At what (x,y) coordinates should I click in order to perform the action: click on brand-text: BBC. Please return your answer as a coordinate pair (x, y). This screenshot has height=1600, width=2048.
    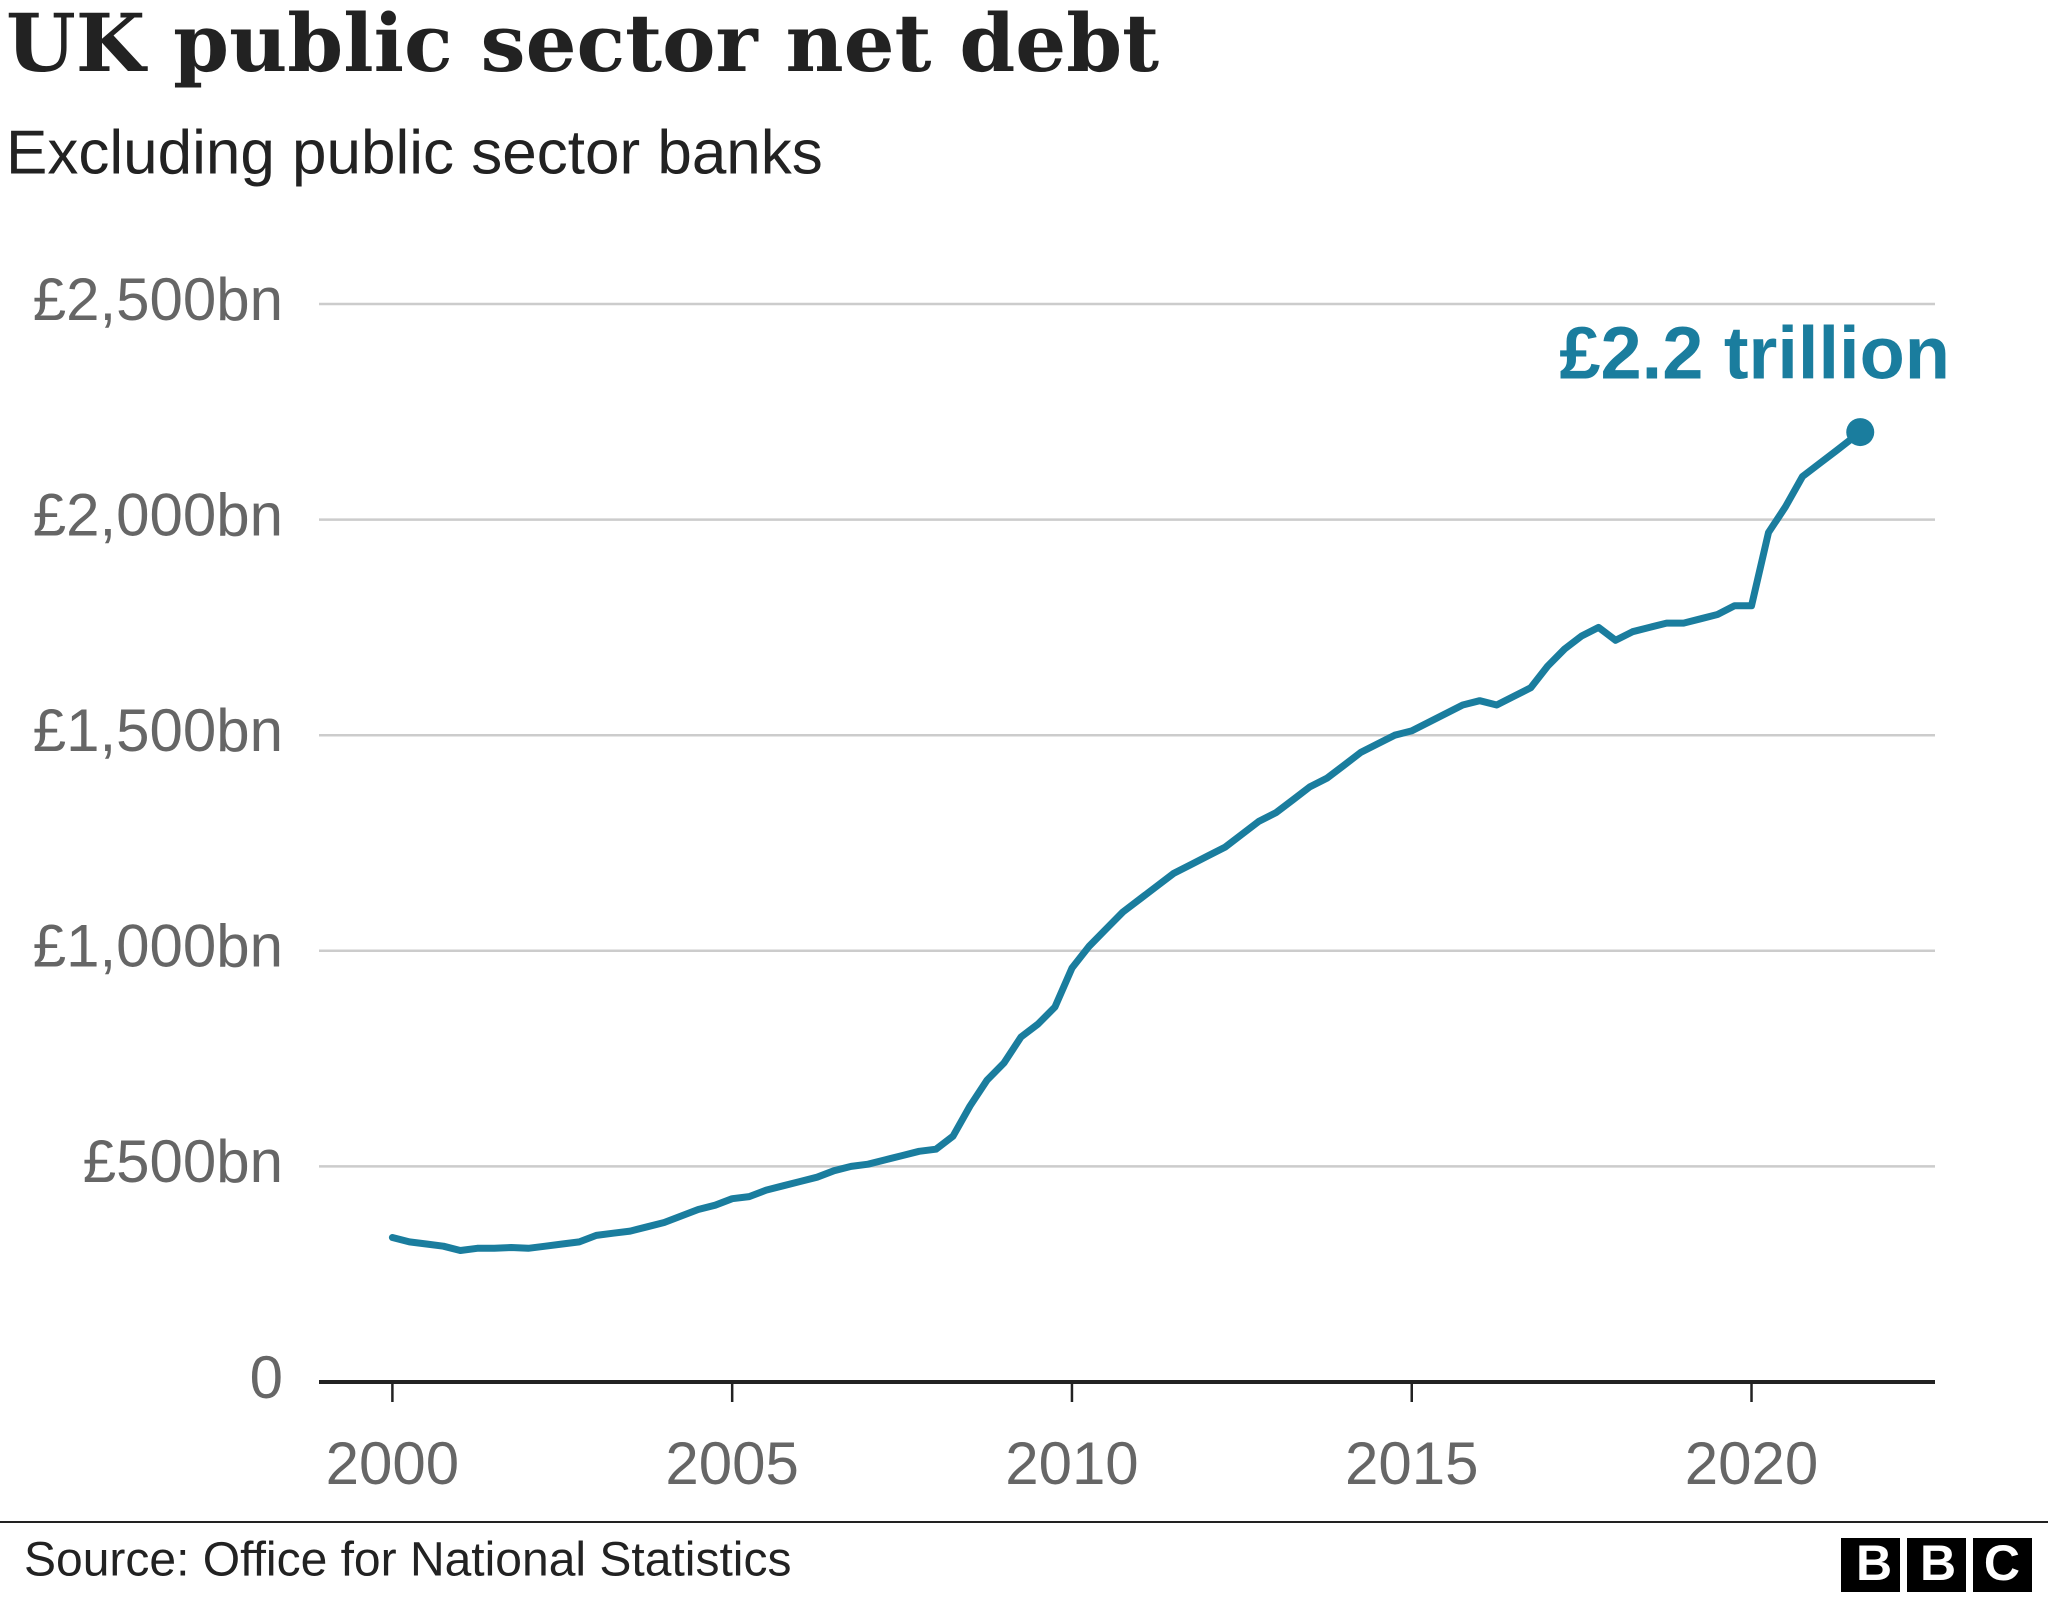
    Looking at the image, I should click on (1938, 1563).